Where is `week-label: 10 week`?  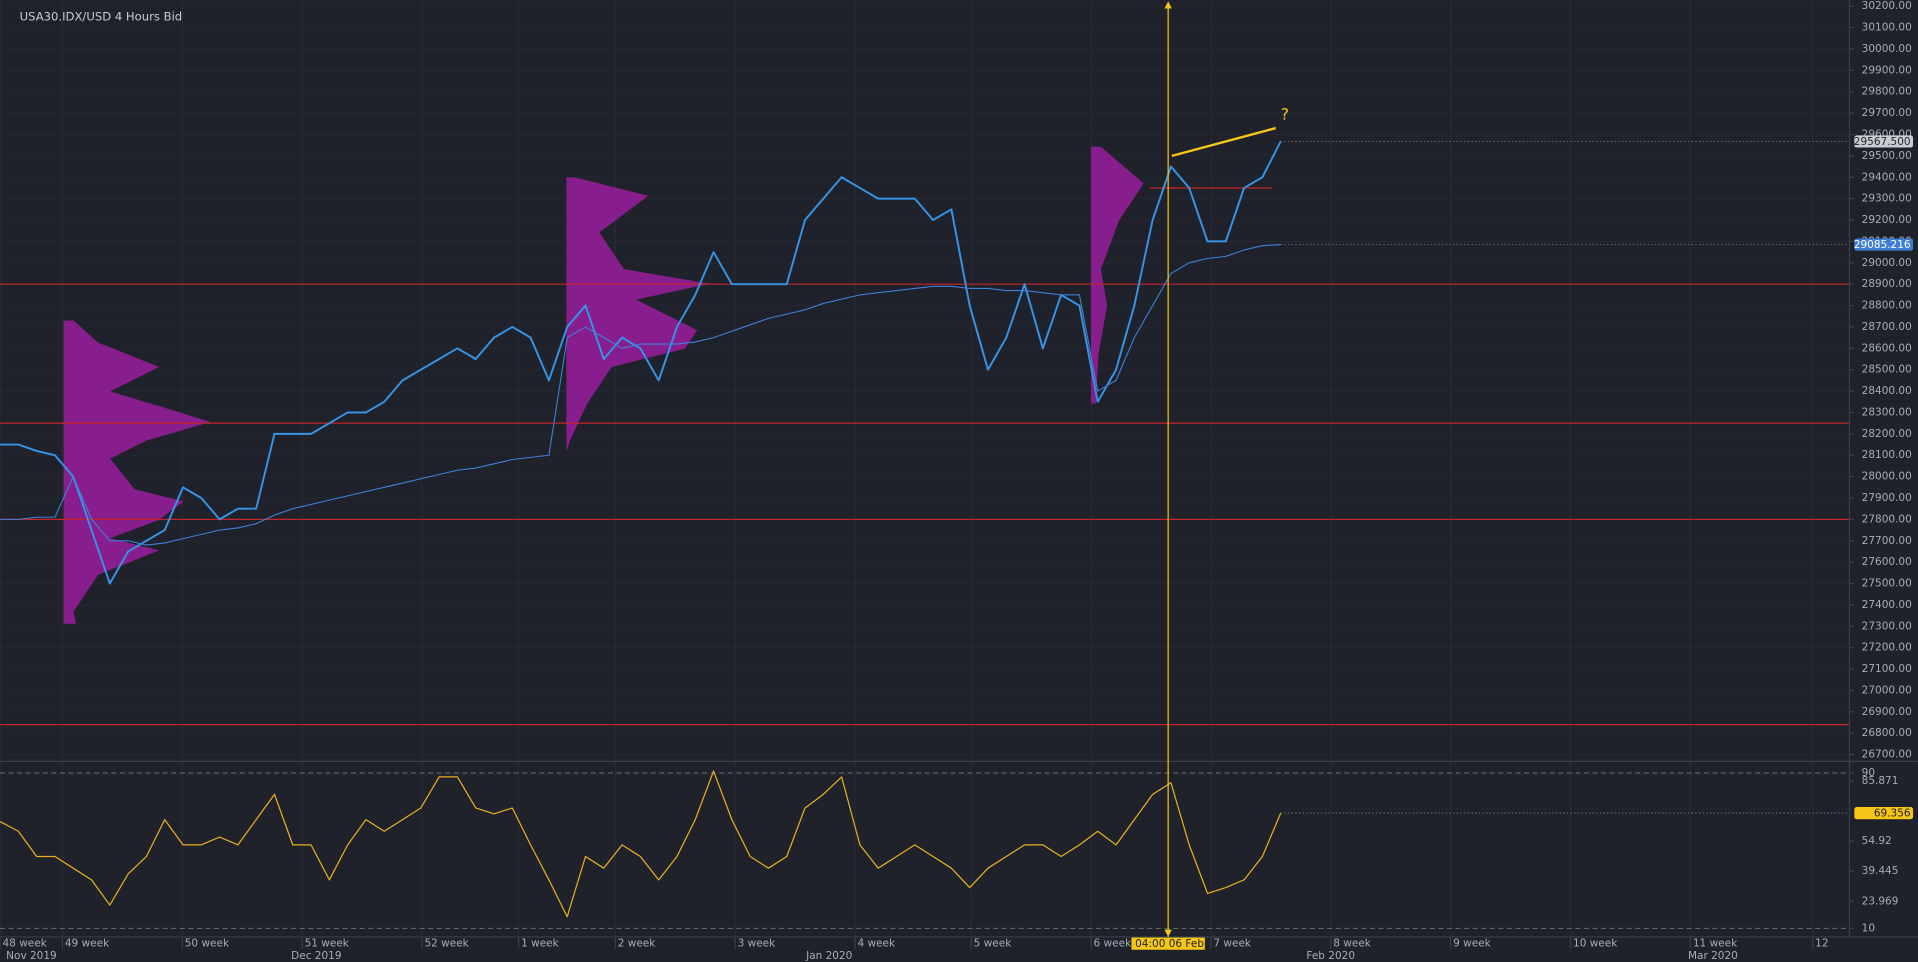 week-label: 10 week is located at coordinates (1595, 944).